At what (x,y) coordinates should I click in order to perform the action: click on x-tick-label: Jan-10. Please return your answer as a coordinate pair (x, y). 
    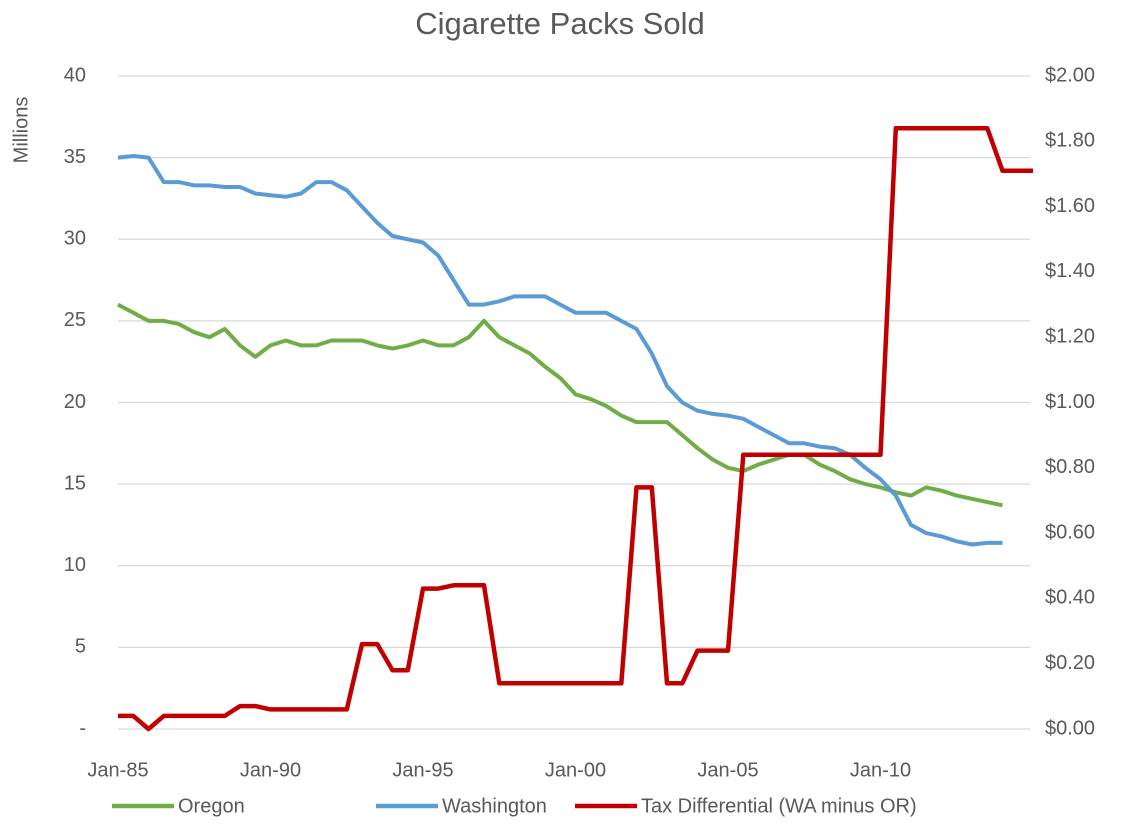
    Looking at the image, I should click on (880, 770).